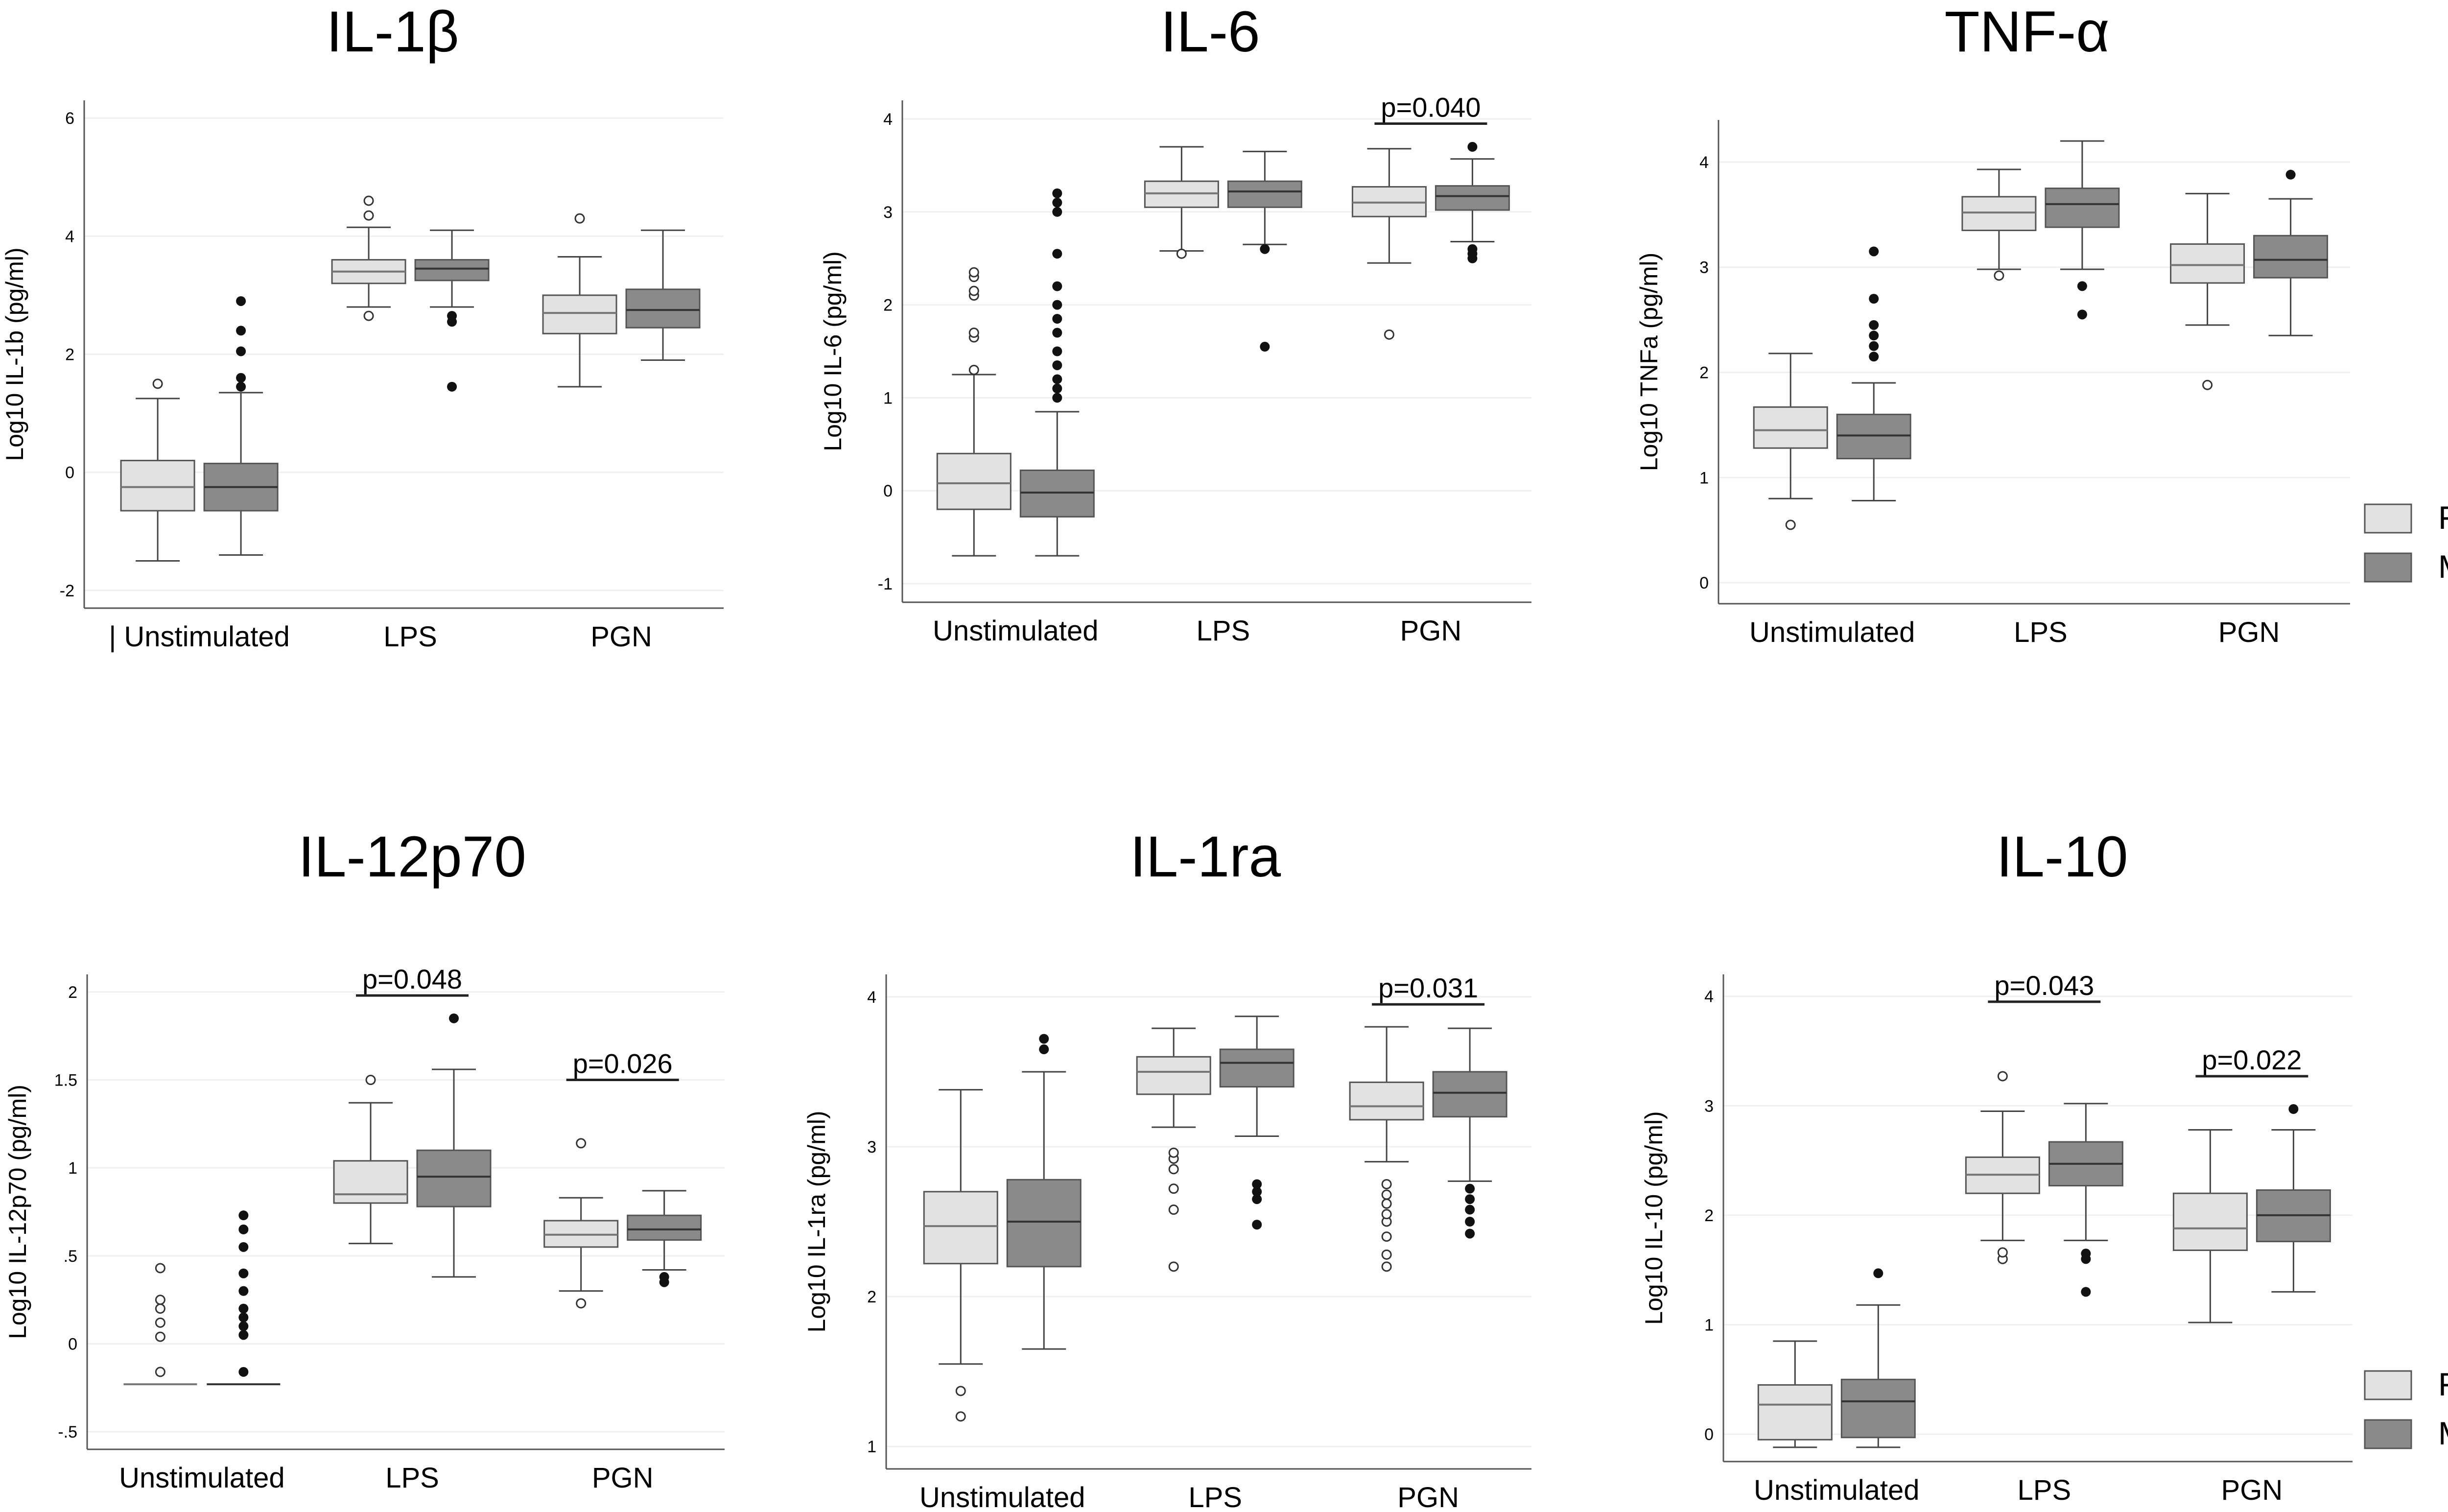 The width and height of the screenshot is (2448, 1512). I want to click on p-value-label: p=0.040, so click(1431, 107).